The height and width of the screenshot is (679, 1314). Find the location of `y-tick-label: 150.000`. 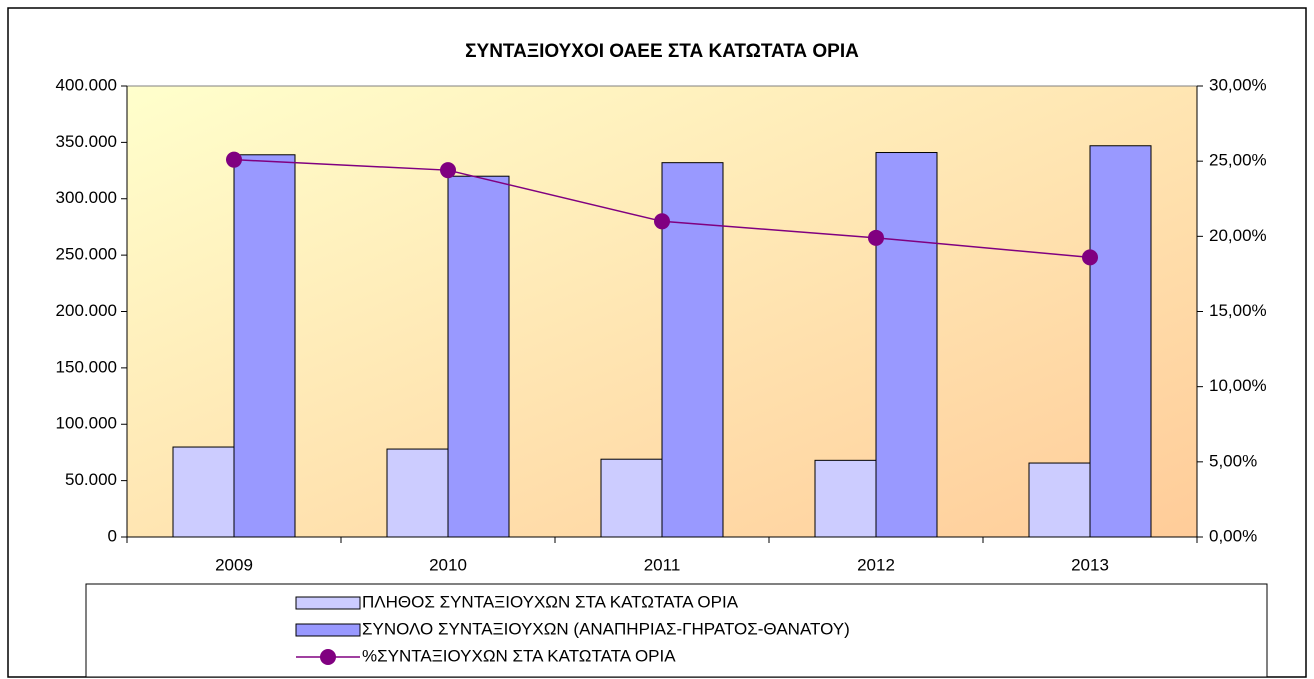

y-tick-label: 150.000 is located at coordinates (86, 366).